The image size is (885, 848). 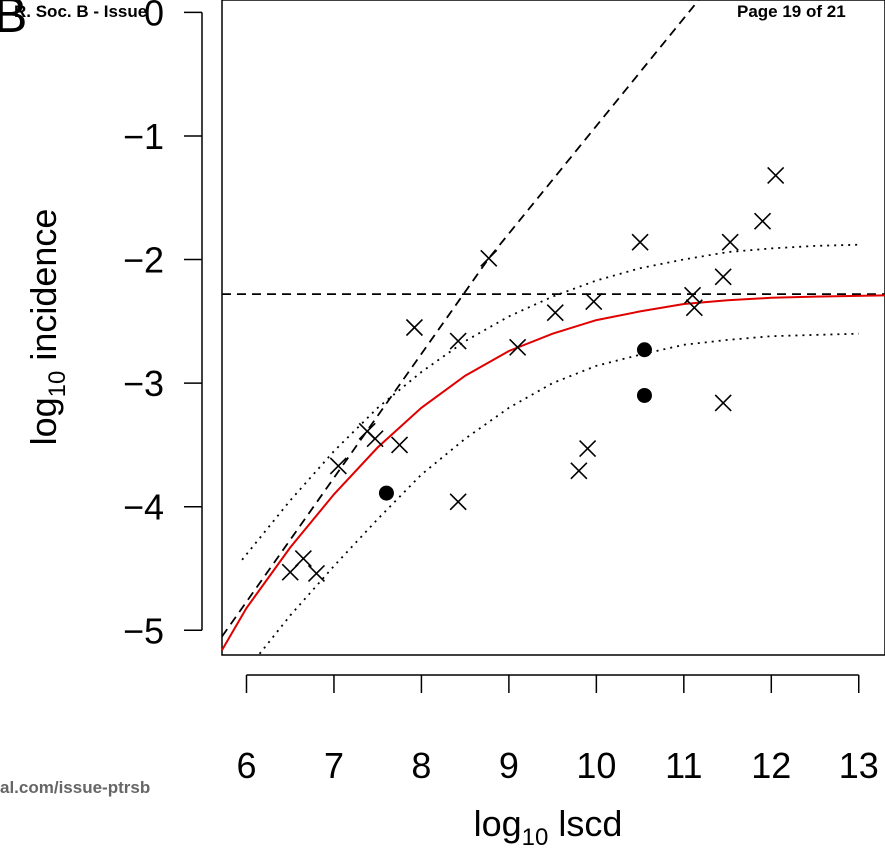 I want to click on y-tick-label: −3, so click(x=143, y=383).